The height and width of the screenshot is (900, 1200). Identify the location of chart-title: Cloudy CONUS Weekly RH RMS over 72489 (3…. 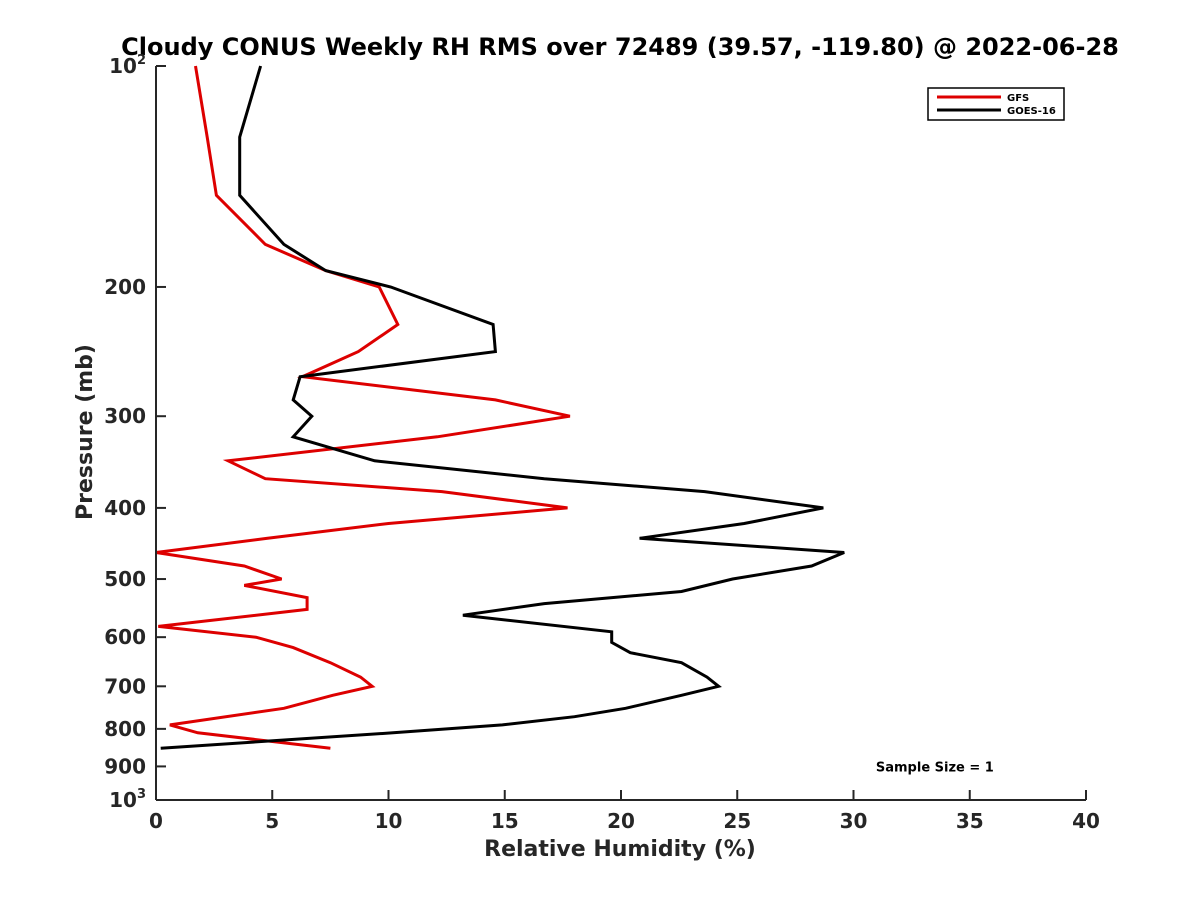
(620, 47).